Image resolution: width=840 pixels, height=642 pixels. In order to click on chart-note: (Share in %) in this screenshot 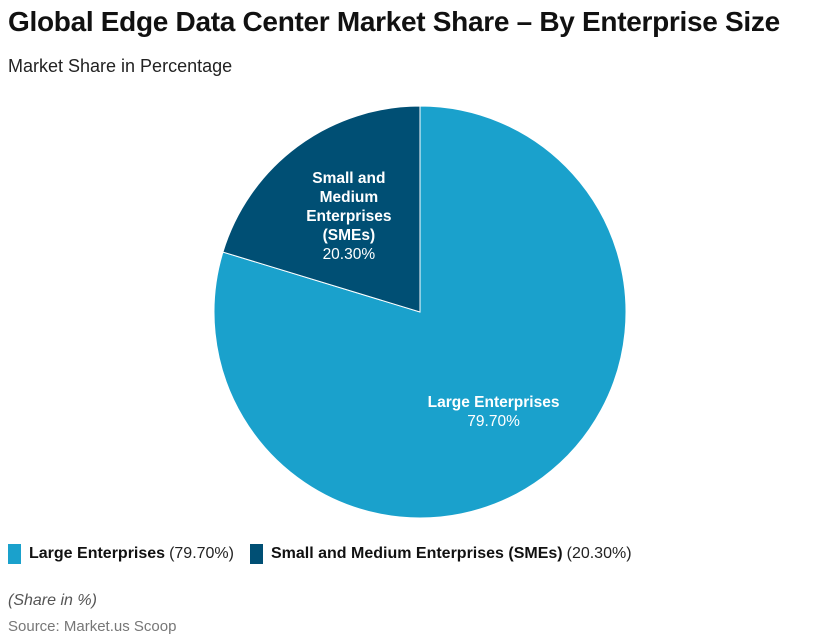, I will do `click(52, 600)`.